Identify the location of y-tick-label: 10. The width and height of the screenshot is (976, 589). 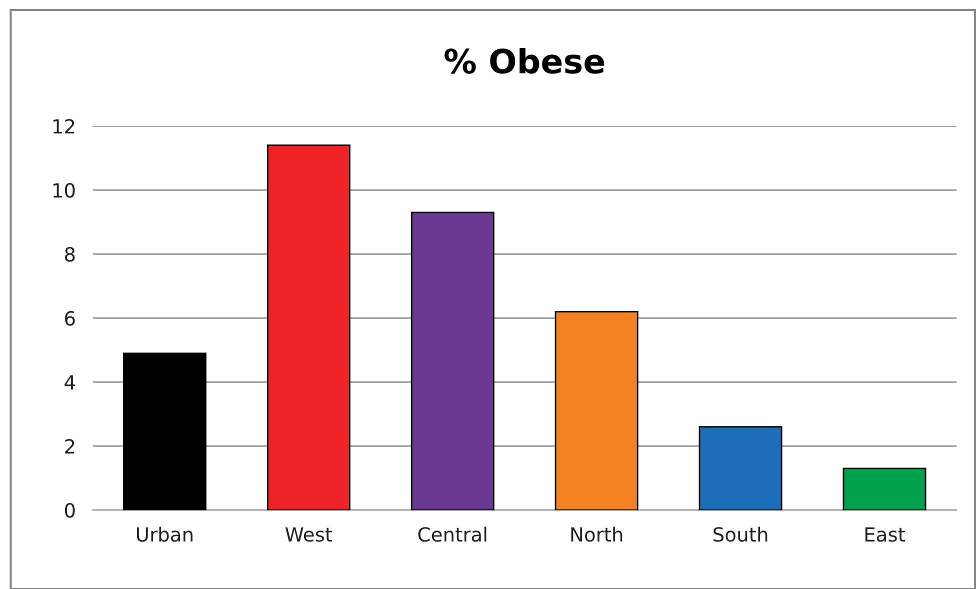
(64, 190).